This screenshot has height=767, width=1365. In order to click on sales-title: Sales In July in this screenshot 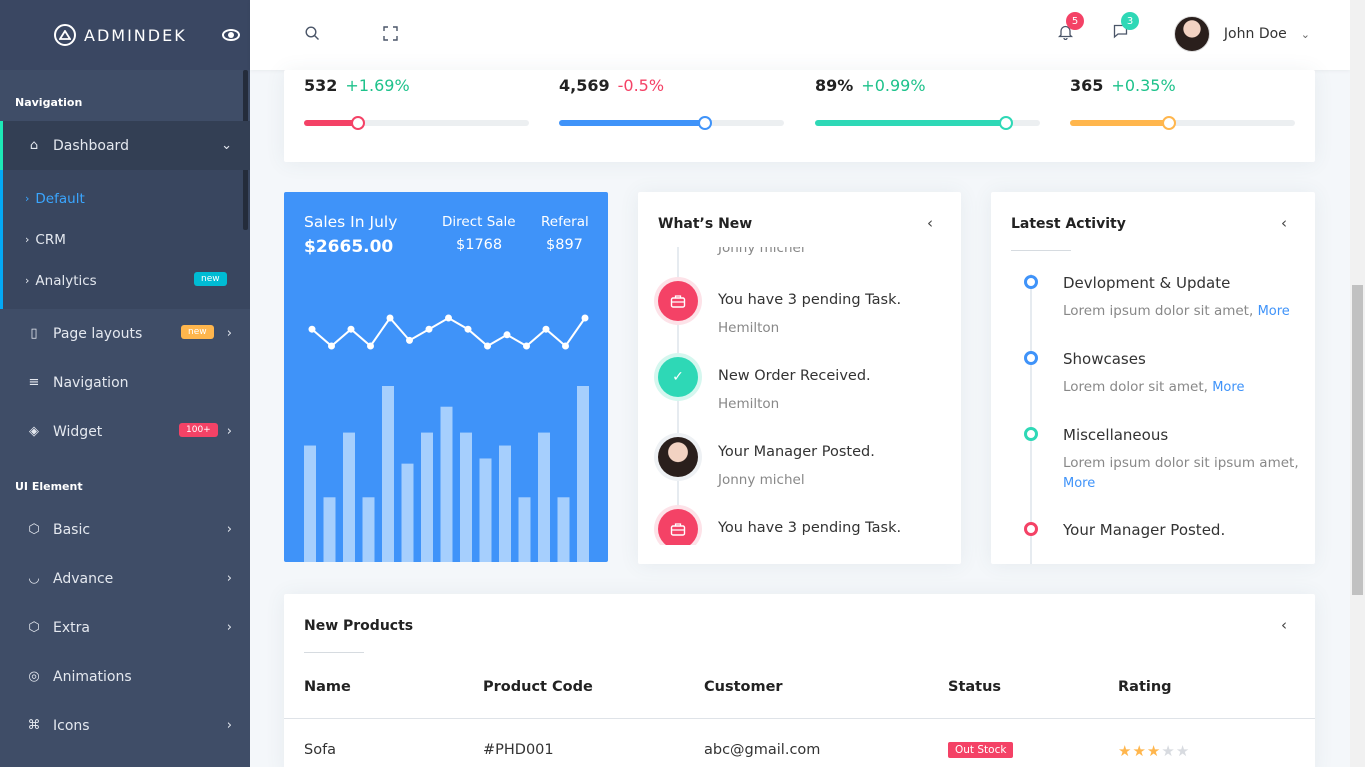, I will do `click(351, 222)`.